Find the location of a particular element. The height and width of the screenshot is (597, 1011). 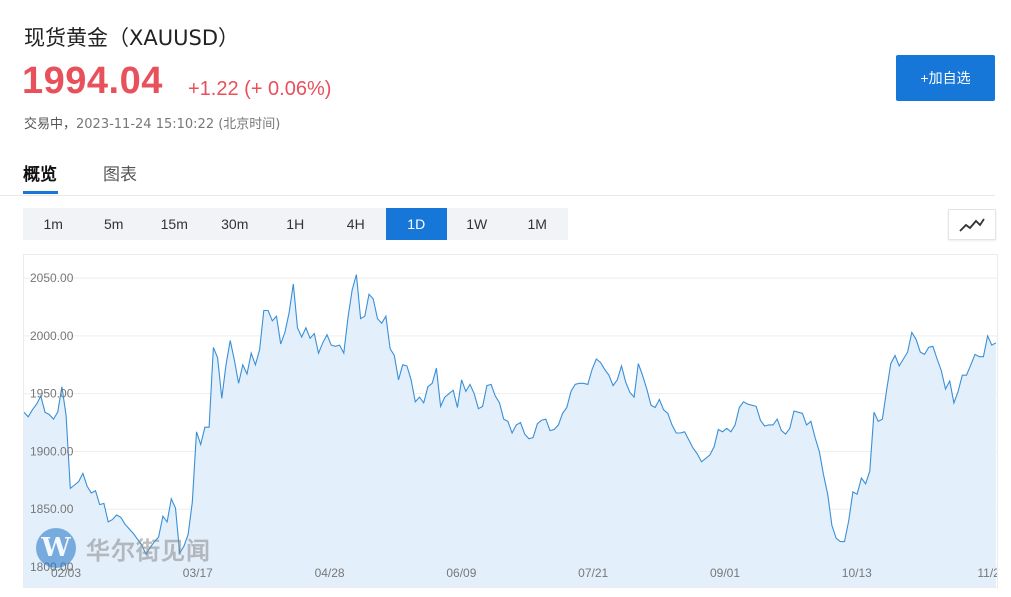

trading-status: 交易中，2023-11-24 15:10:22 (北京时间) is located at coordinates (152, 122).